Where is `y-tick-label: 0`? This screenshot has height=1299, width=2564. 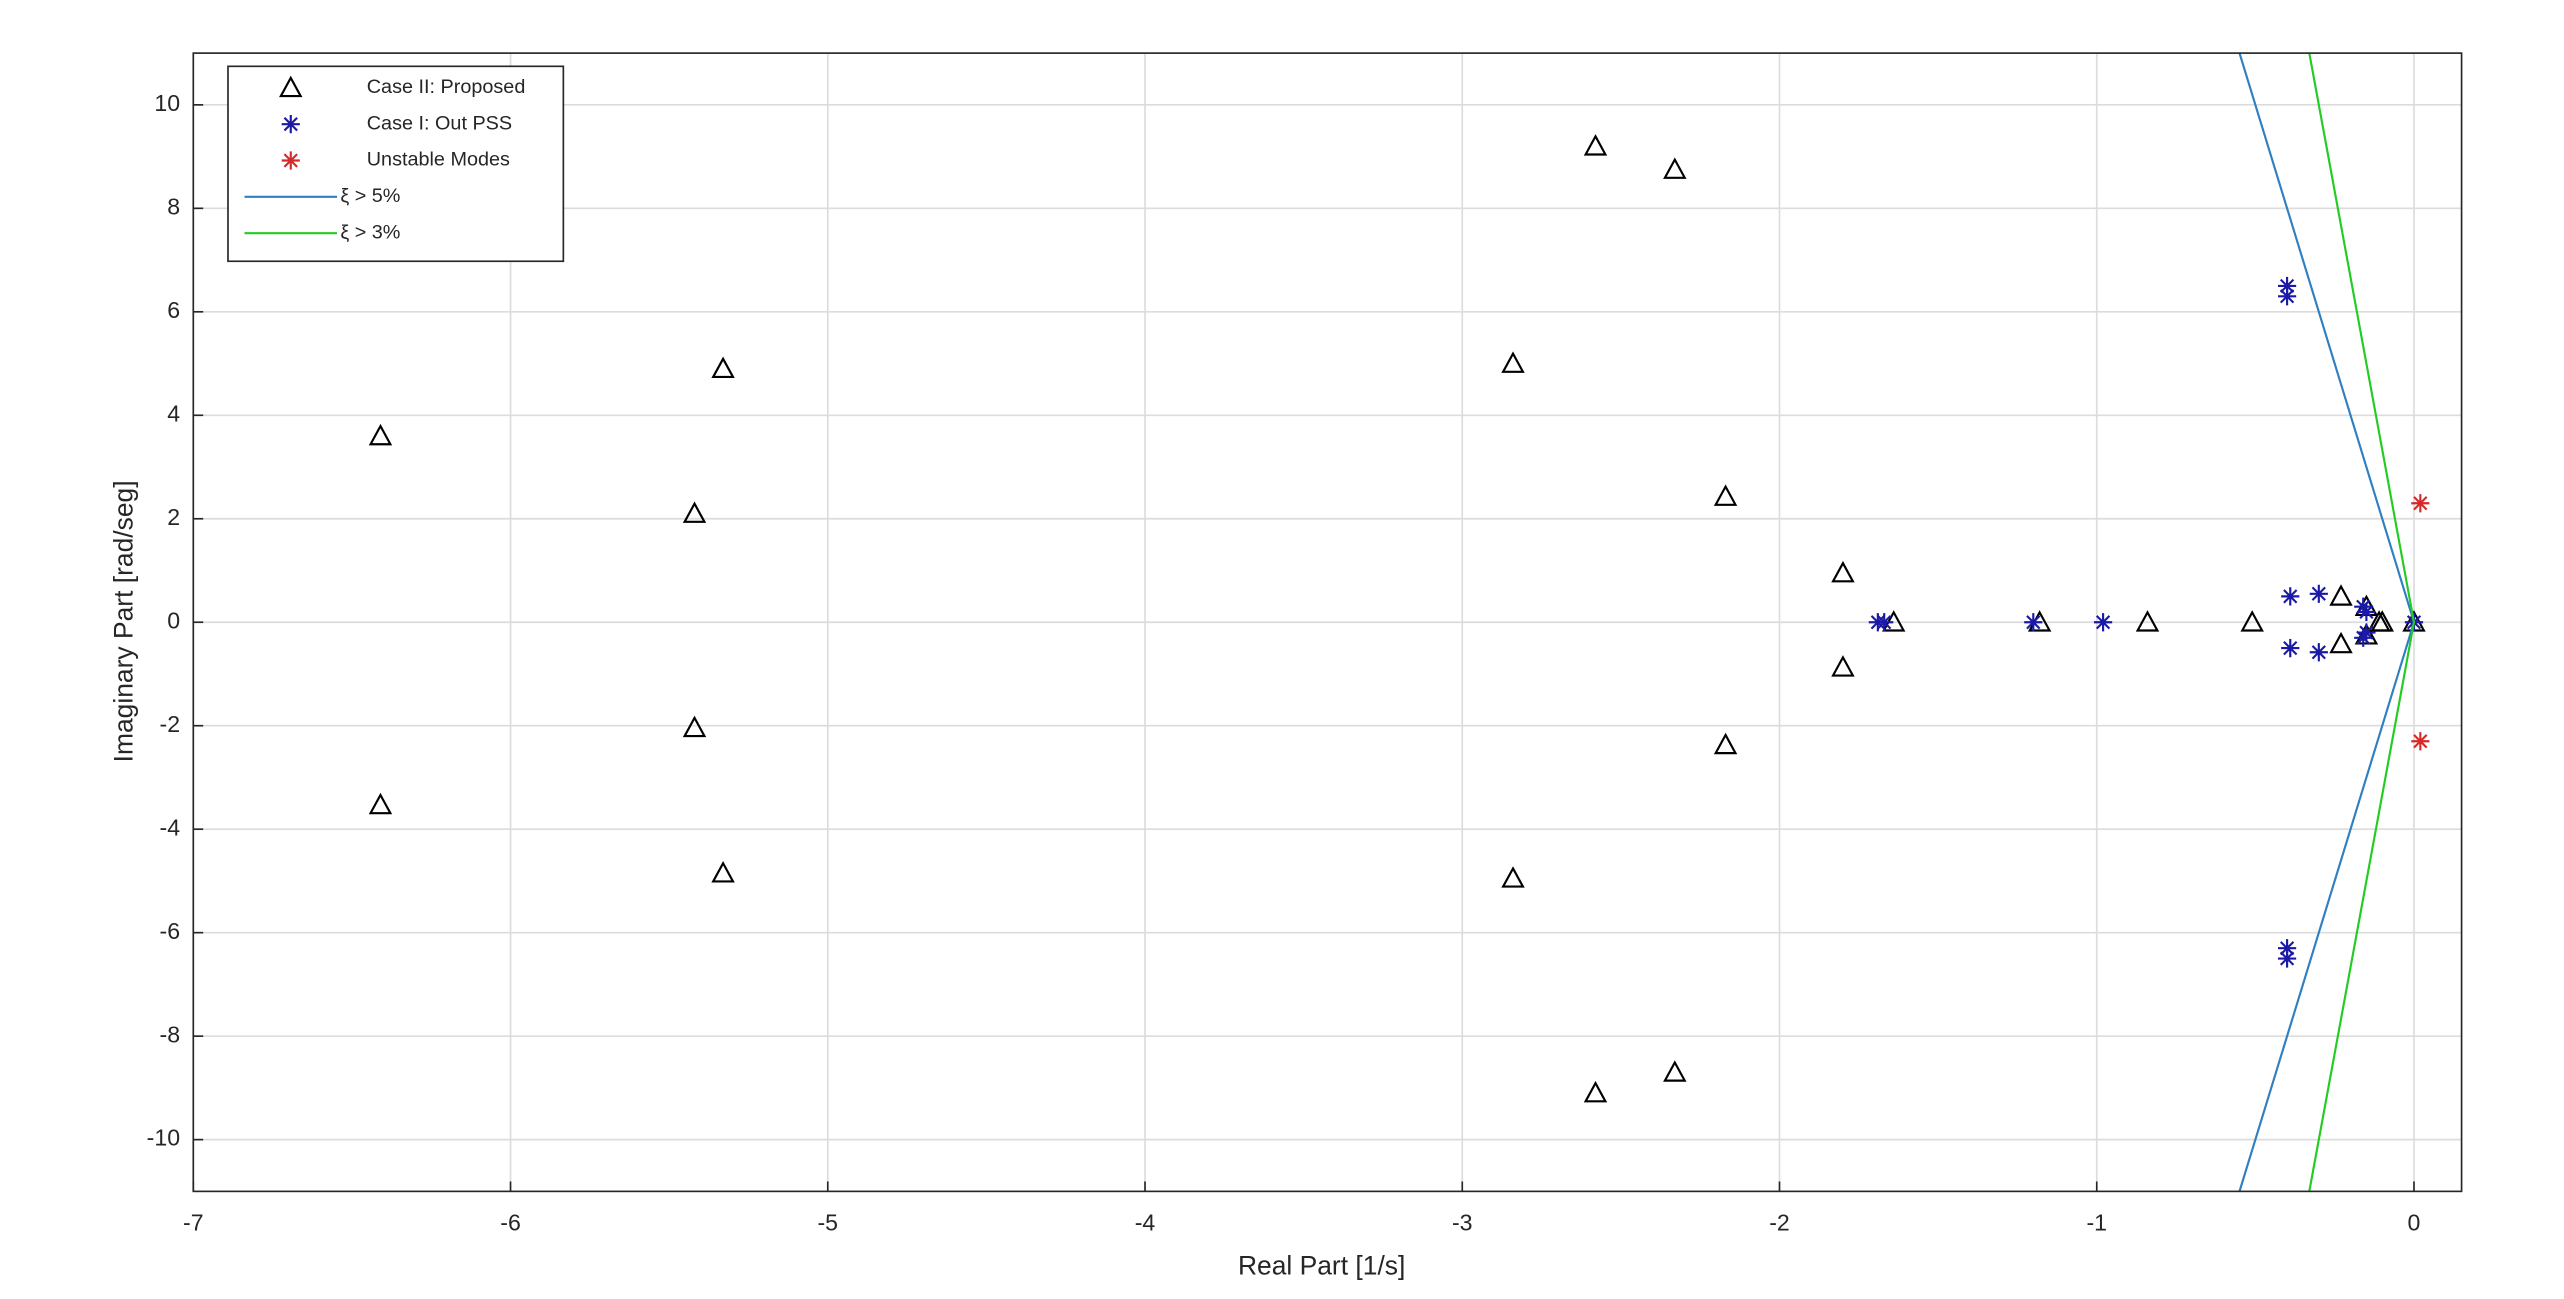 y-tick-label: 0 is located at coordinates (173, 620).